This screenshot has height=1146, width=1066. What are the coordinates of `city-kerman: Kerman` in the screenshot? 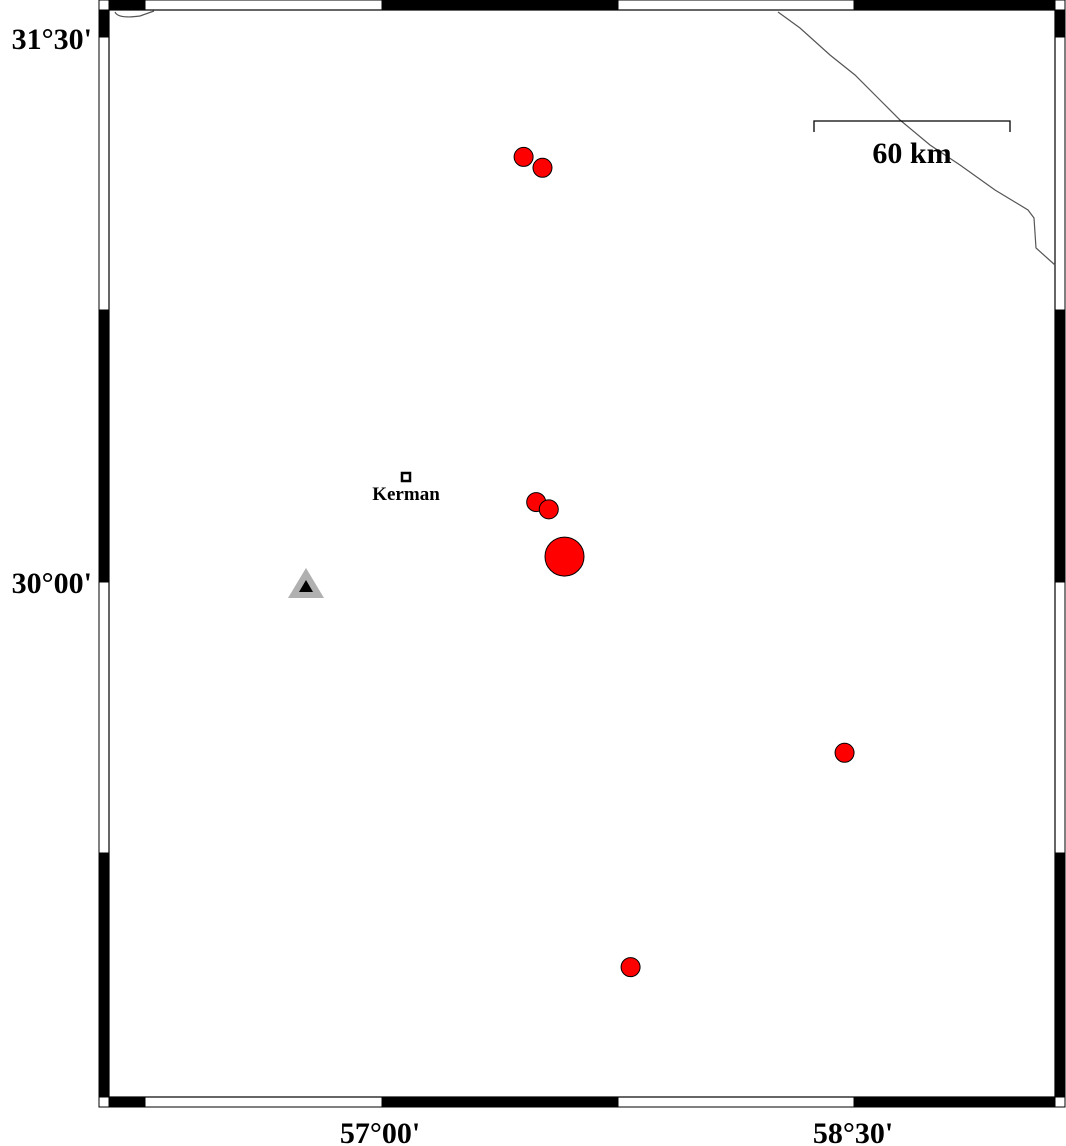 It's located at (406, 488).